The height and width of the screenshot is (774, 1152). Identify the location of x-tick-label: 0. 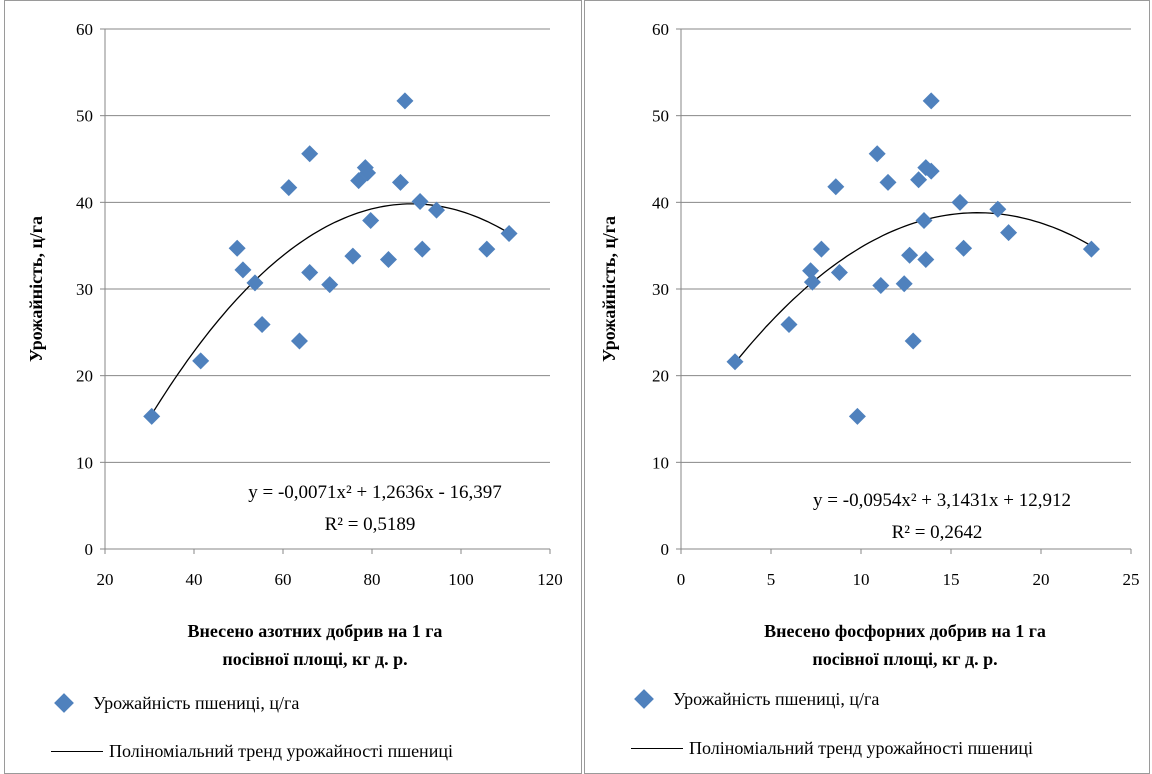
(681, 579).